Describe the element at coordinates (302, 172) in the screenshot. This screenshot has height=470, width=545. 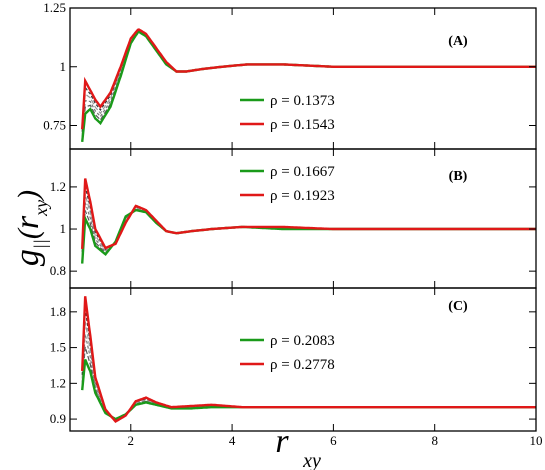
I see `legend-entry: ρ = 0.1667` at that location.